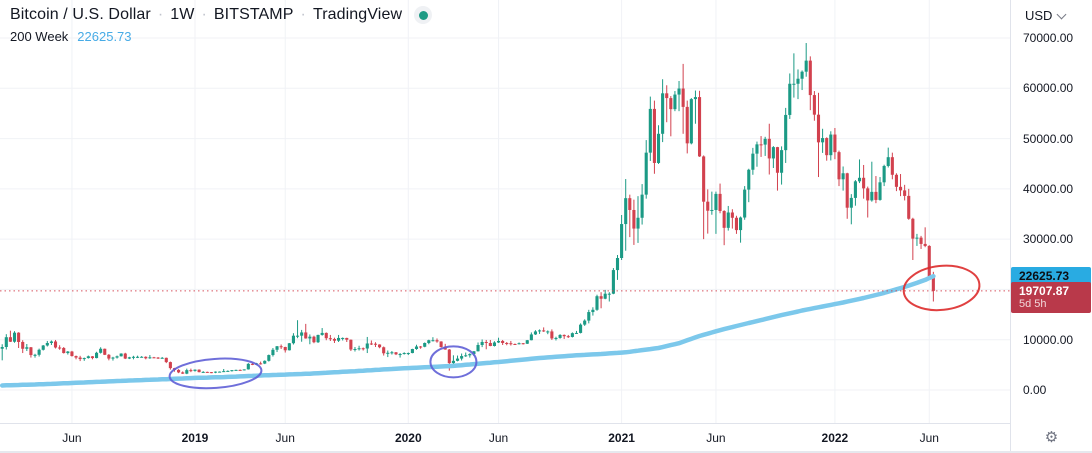  I want to click on time-axis: Jun 2019 Jun 2020 Jun 2021 Jun 2022 Jun, so click(505, 437).